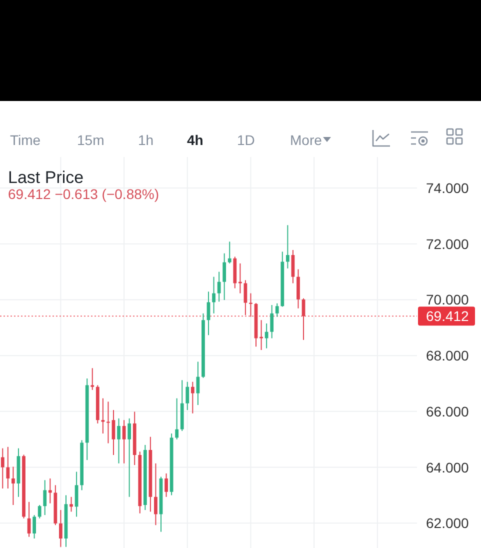 Image resolution: width=481 pixels, height=548 pixels. What do you see at coordinates (25, 140) in the screenshot?
I see `text: Time` at bounding box center [25, 140].